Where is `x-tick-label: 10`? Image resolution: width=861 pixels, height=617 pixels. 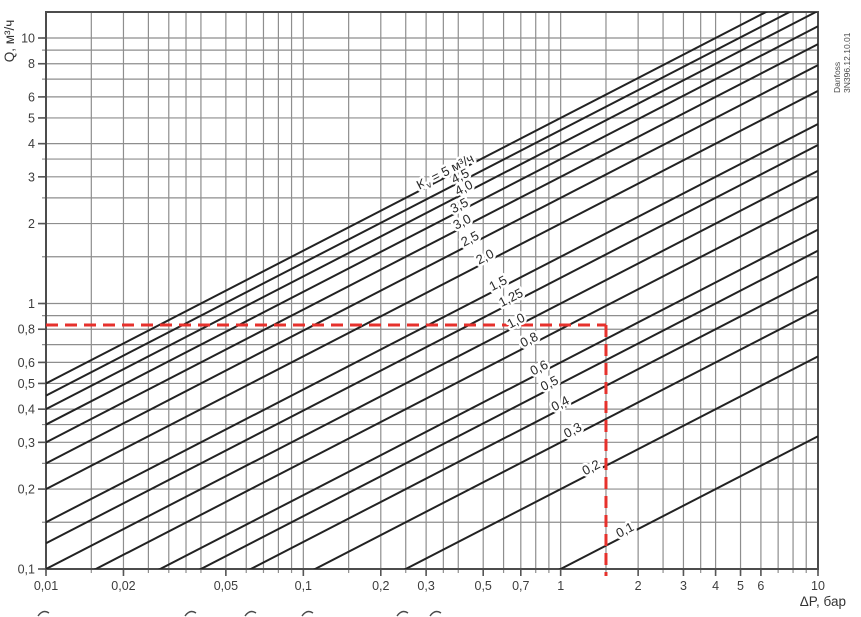
x-tick-label: 10 is located at coordinates (818, 586).